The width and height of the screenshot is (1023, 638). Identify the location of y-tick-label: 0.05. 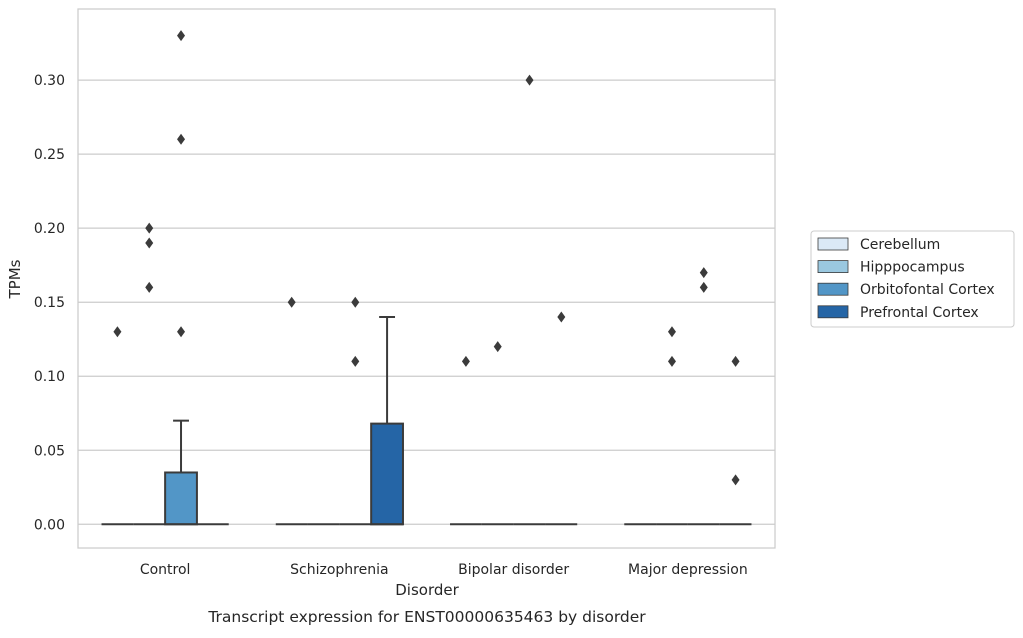
(49, 451).